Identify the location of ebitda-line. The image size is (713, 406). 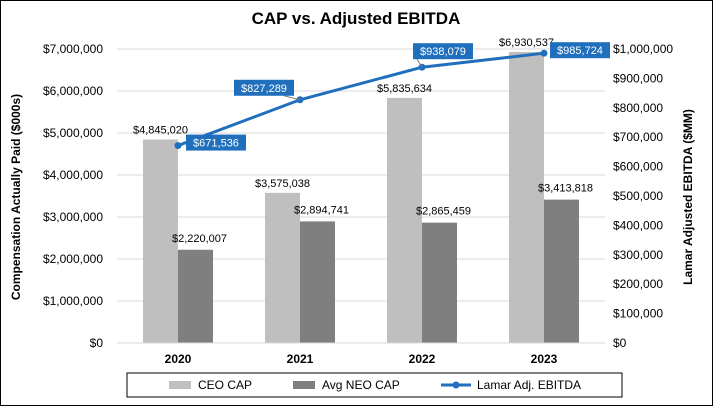
(361, 99).